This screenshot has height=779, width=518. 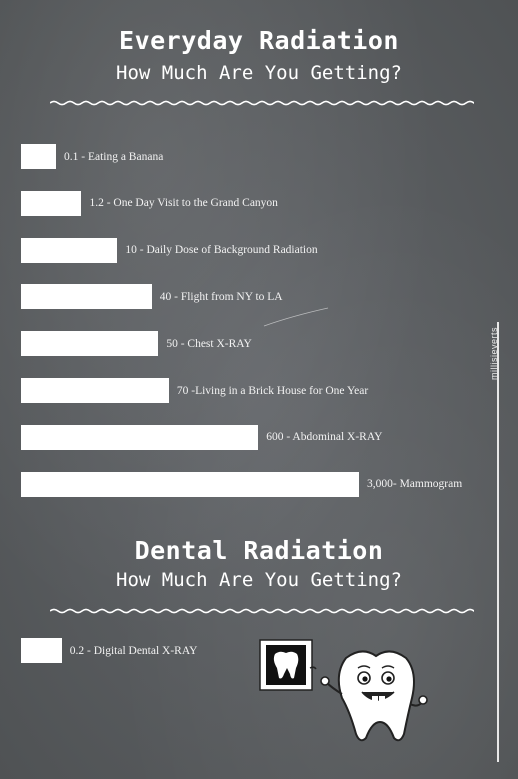 I want to click on dental-title: Dental Radiation, so click(x=259, y=550).